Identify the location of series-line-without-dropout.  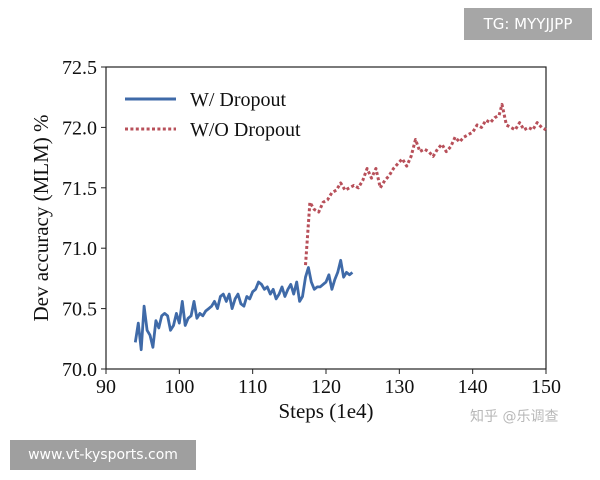
(425, 184).